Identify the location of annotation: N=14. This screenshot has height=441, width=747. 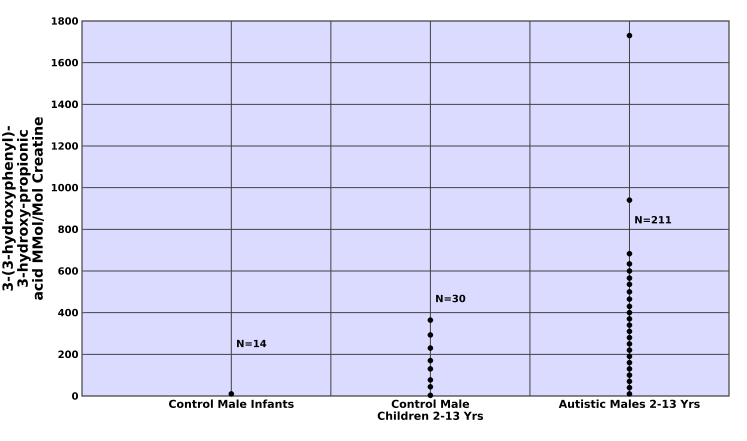
(251, 344).